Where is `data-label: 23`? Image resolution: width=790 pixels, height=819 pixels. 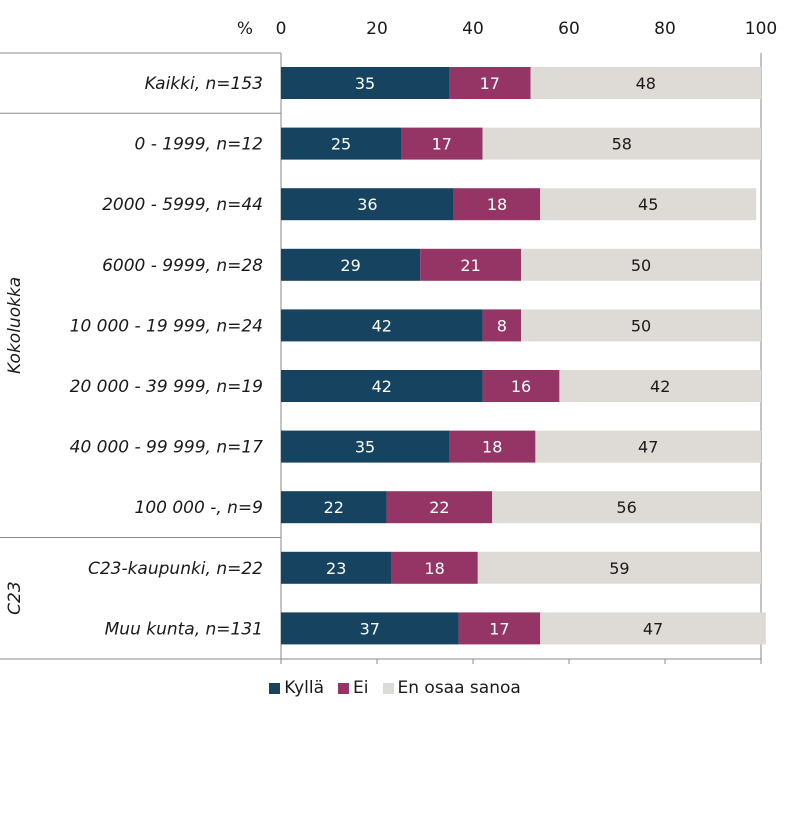
data-label: 23 is located at coordinates (336, 568).